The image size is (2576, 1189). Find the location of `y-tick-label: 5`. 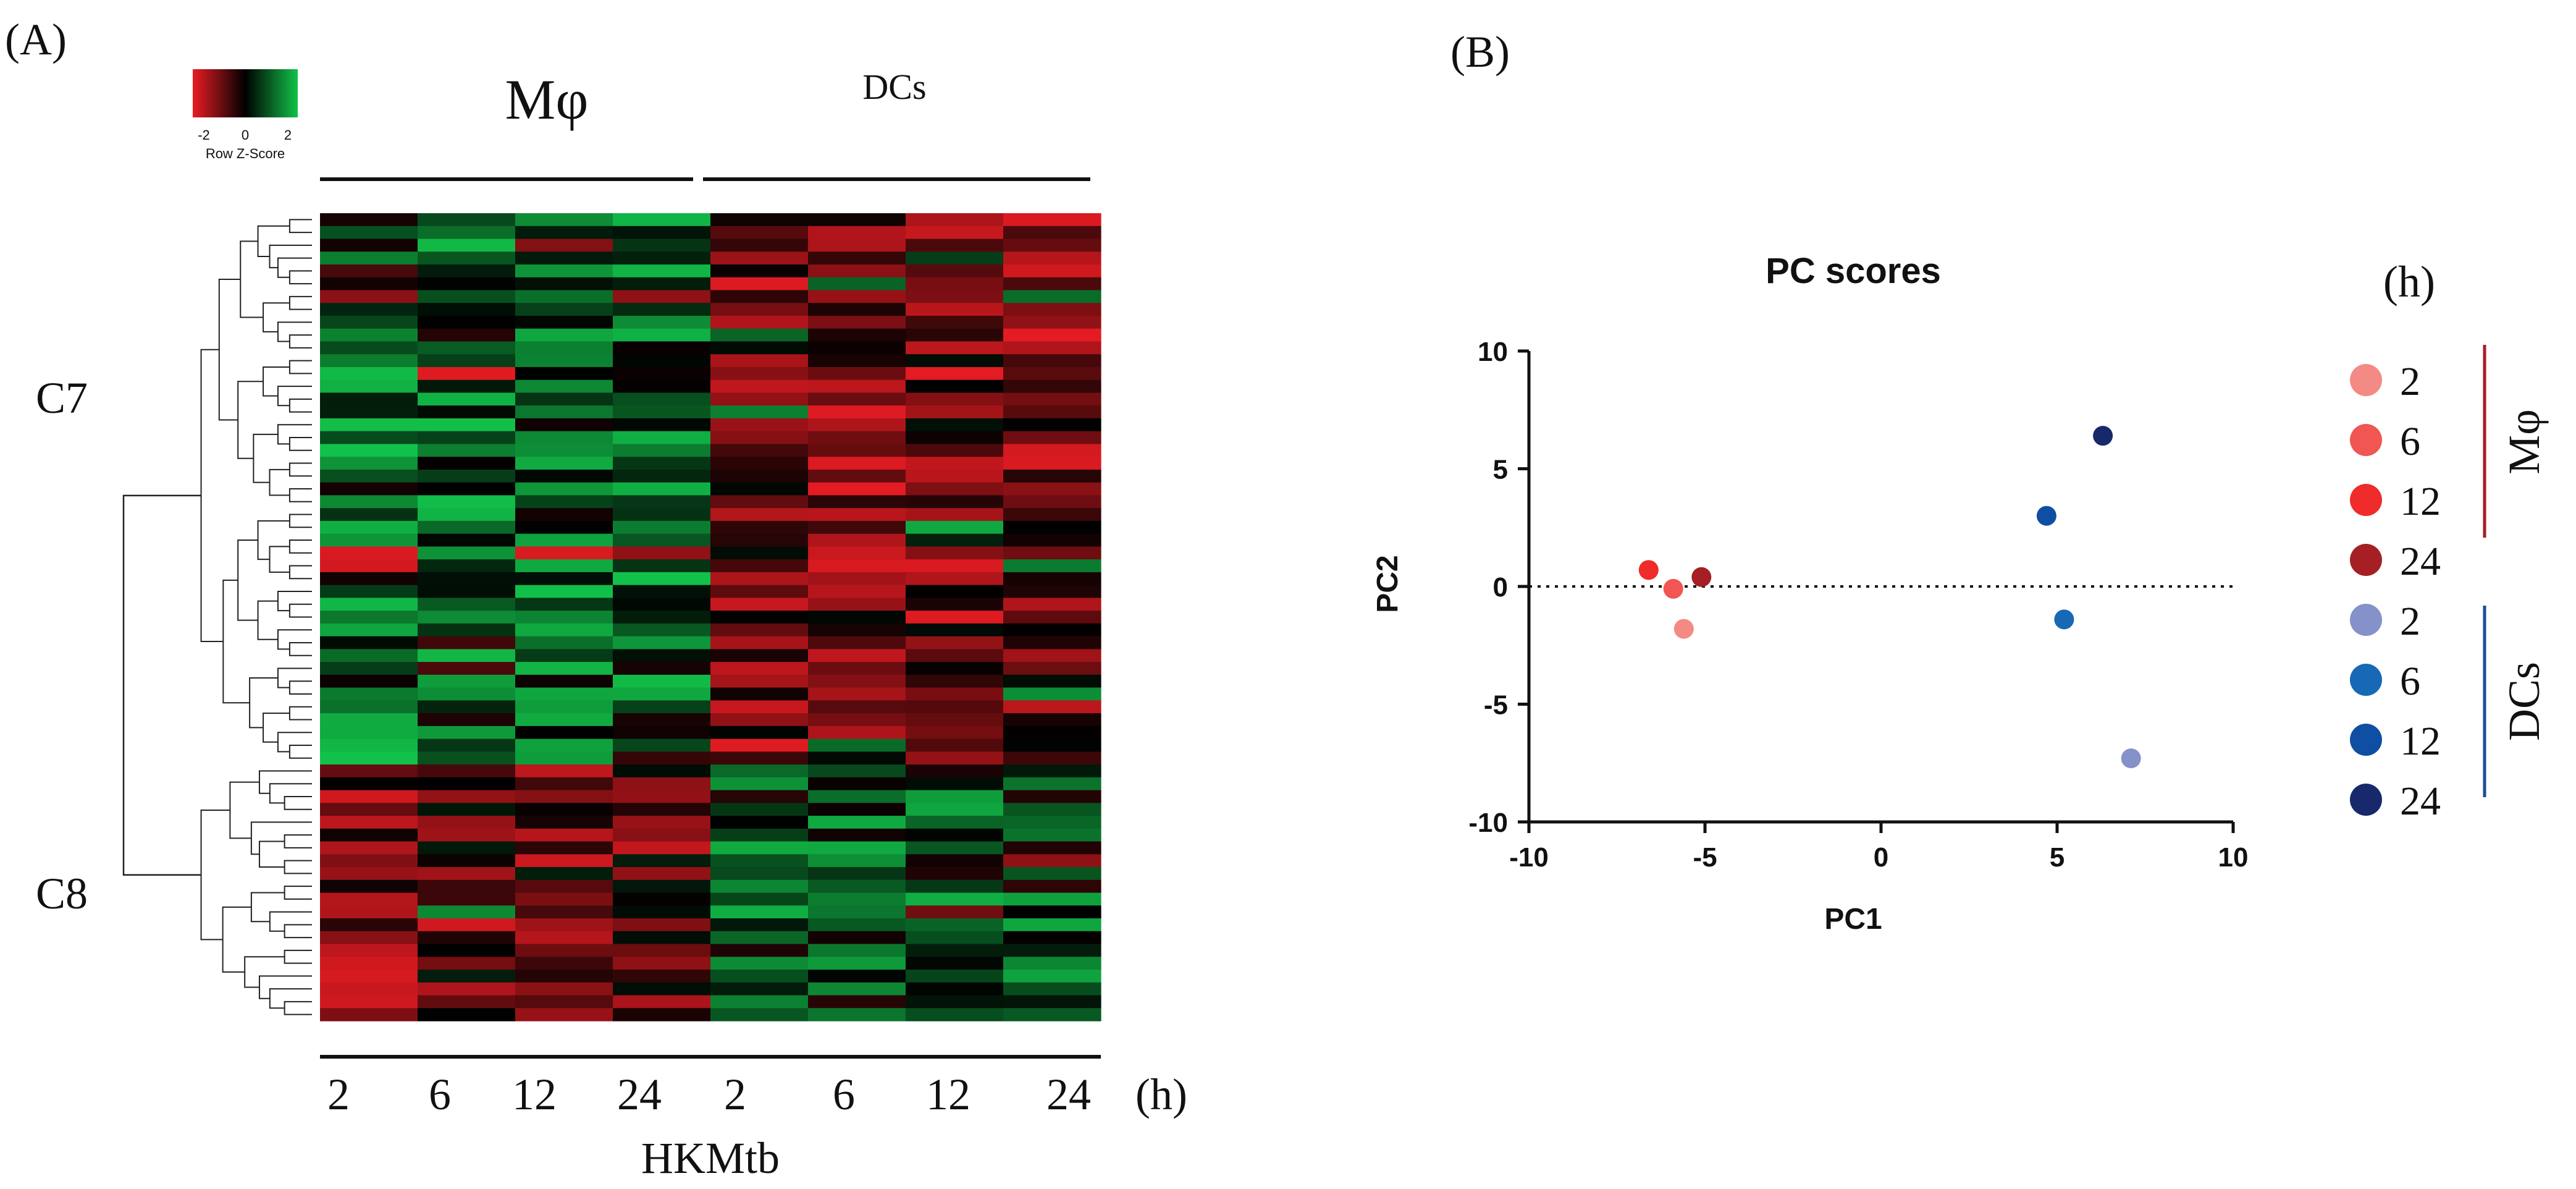

y-tick-label: 5 is located at coordinates (1500, 470).